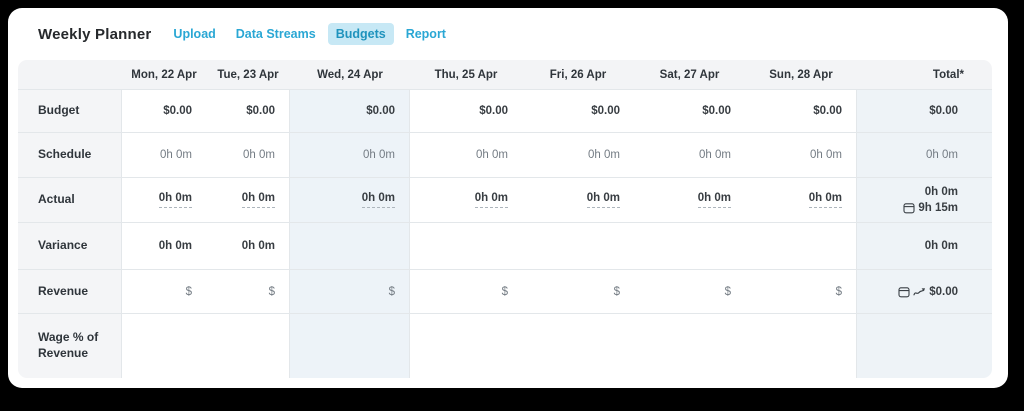 The image size is (1024, 411). I want to click on actual-cell-thu: 0h 0m, so click(466, 200).